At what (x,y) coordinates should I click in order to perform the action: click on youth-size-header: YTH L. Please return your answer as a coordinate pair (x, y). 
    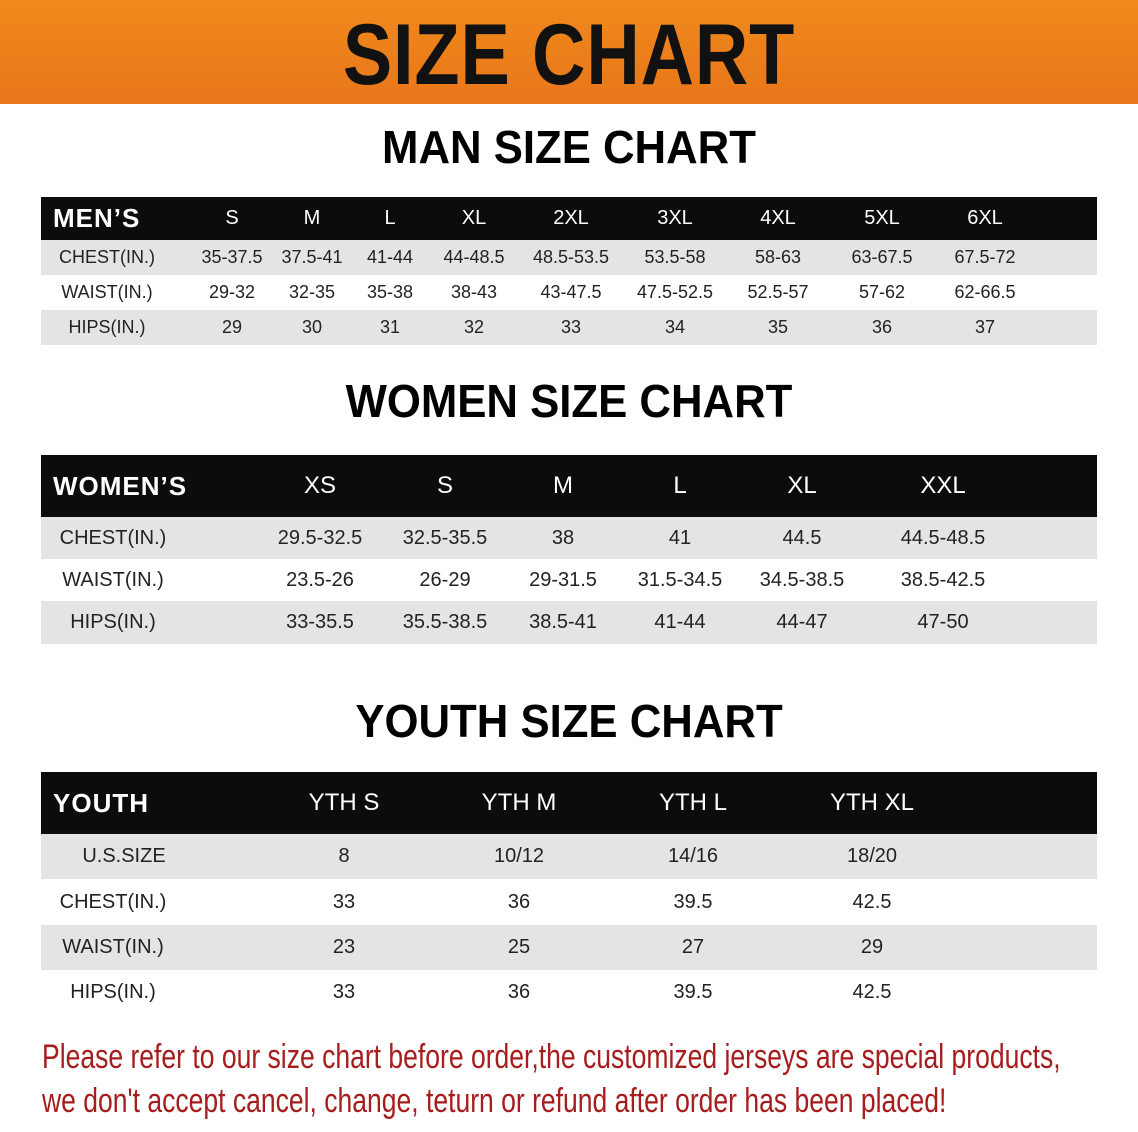
    Looking at the image, I should click on (692, 802).